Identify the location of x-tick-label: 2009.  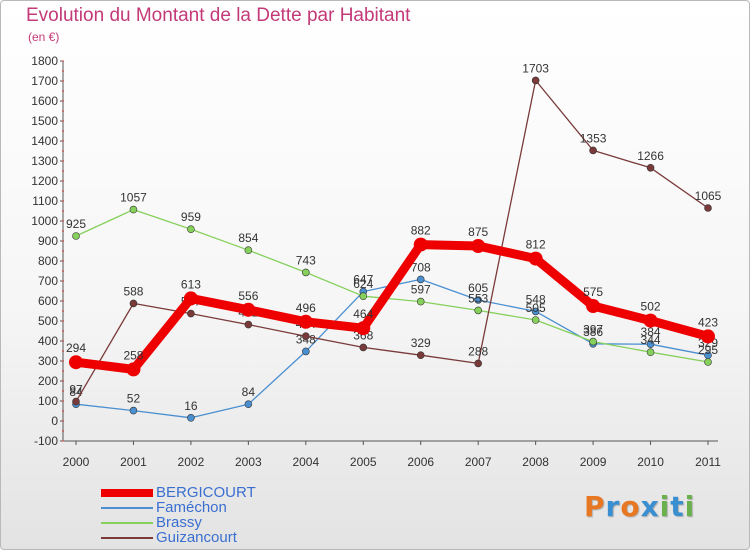
(593, 462).